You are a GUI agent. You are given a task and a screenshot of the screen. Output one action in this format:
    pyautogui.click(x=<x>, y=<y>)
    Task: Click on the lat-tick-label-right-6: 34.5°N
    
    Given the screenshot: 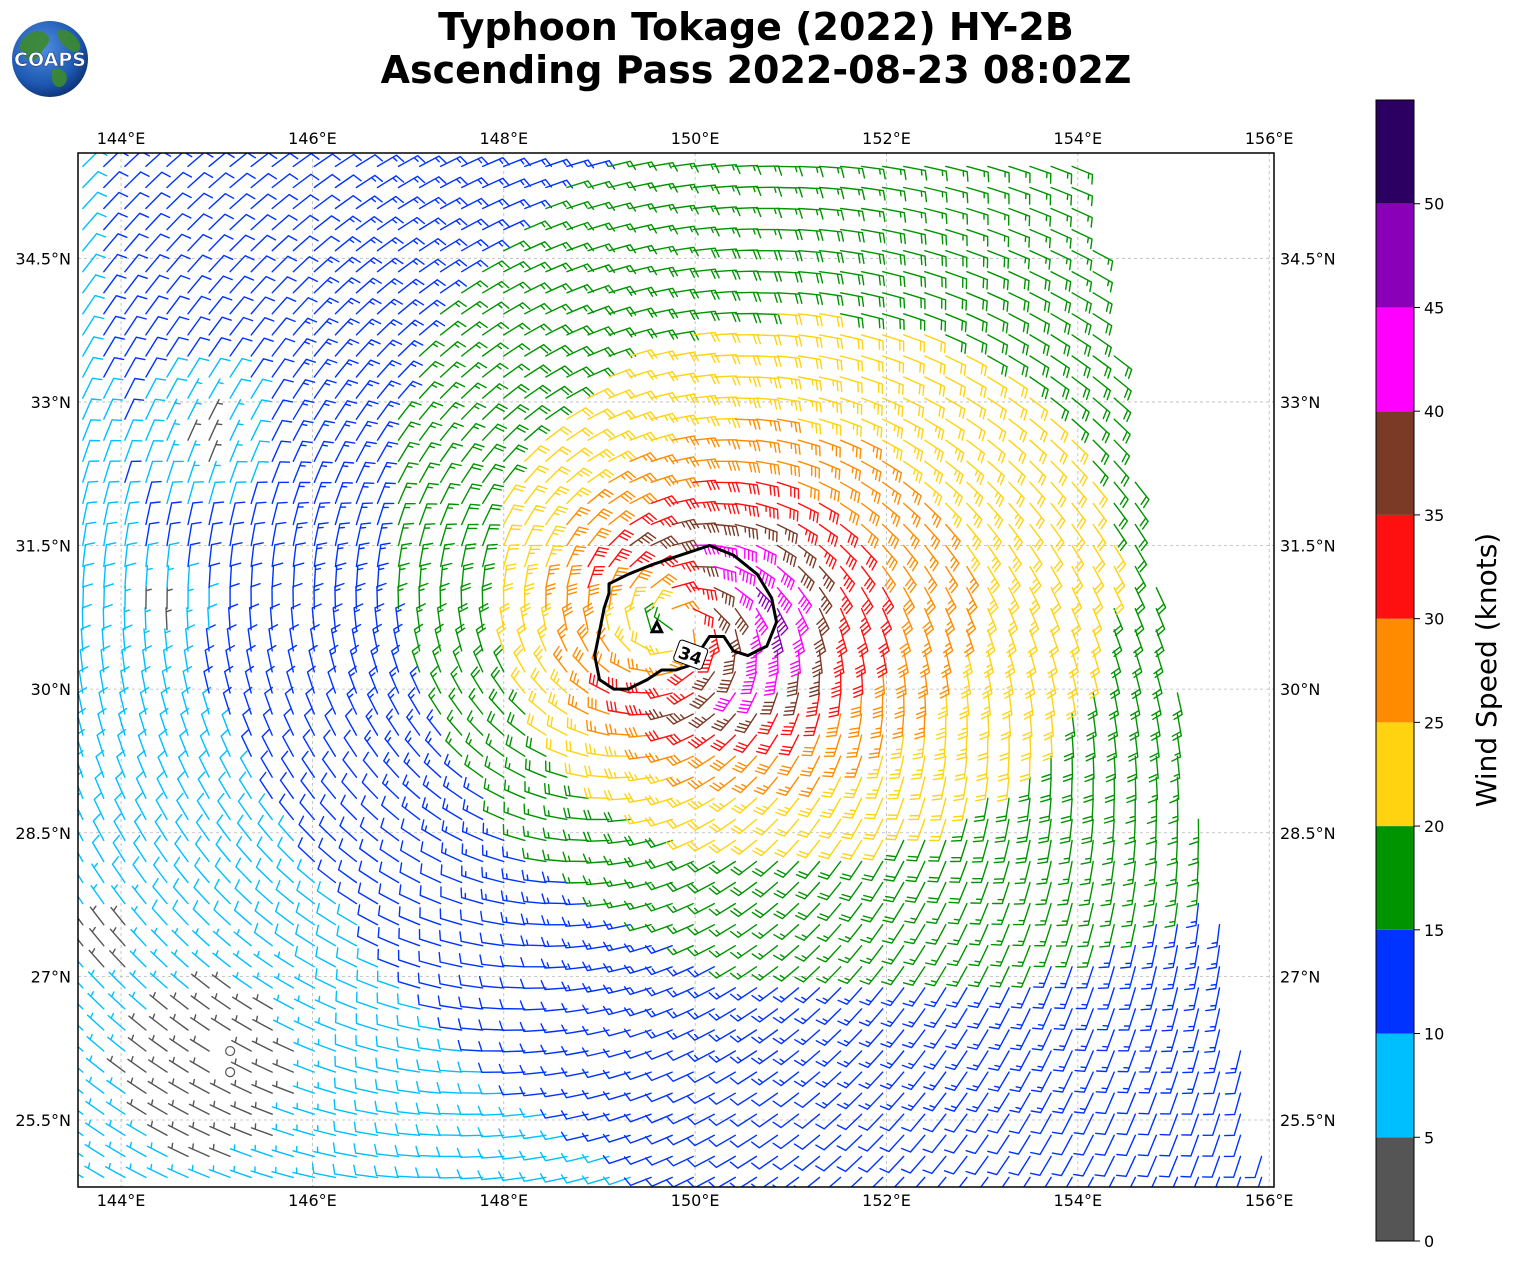 What is the action you would take?
    pyautogui.click(x=1308, y=258)
    